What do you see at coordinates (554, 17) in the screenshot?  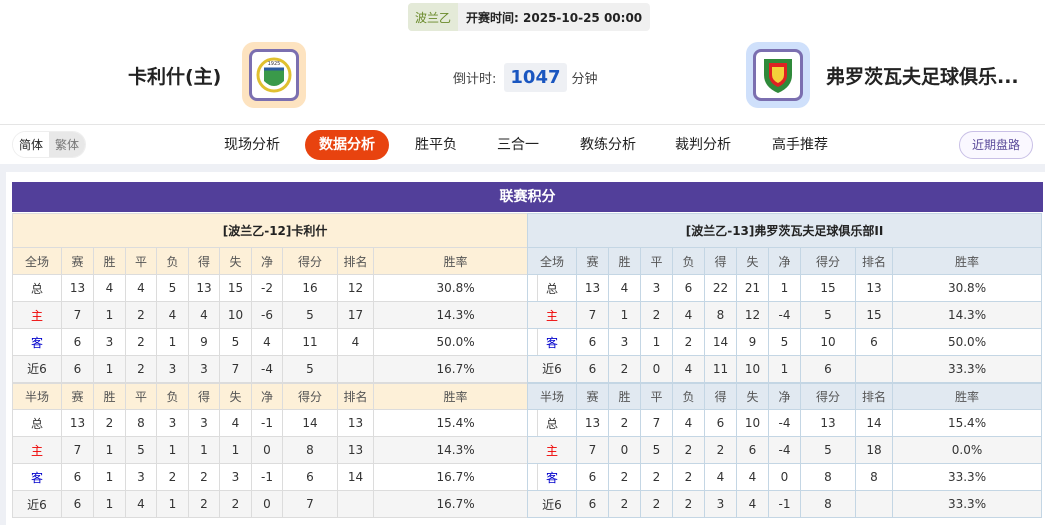 I see `kickoff-time: 开赛时间: 2025-10-25 00:00` at bounding box center [554, 17].